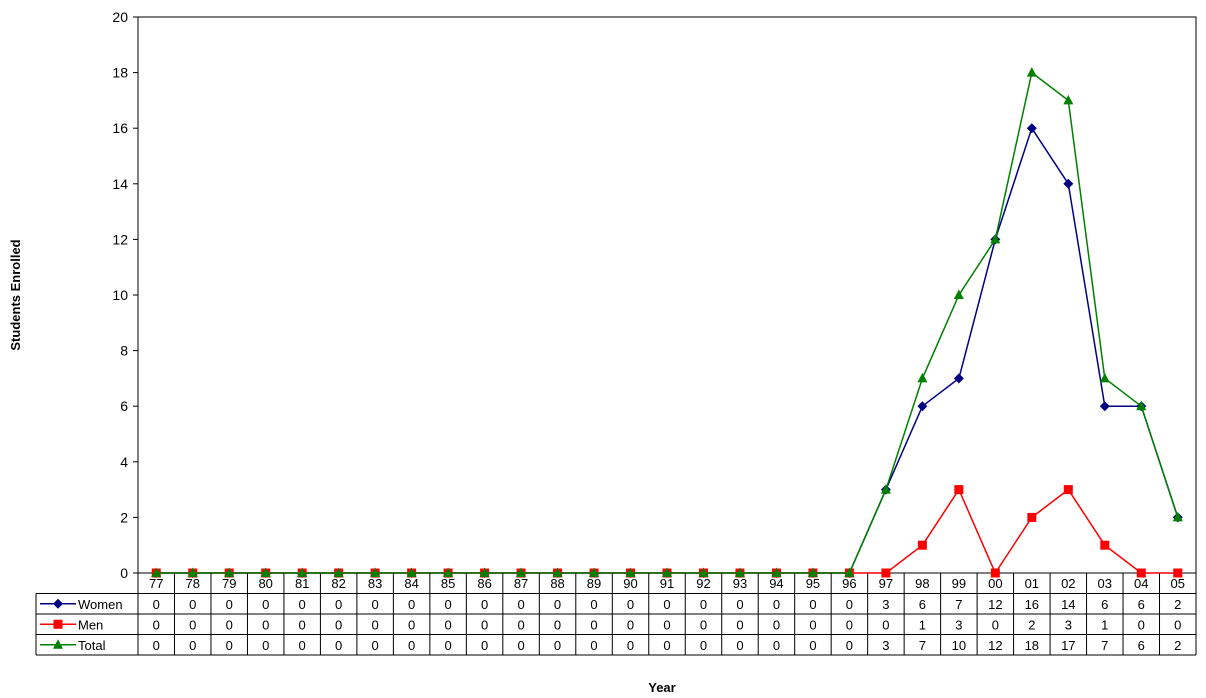  What do you see at coordinates (120, 184) in the screenshot?
I see `y-tick-label: 14` at bounding box center [120, 184].